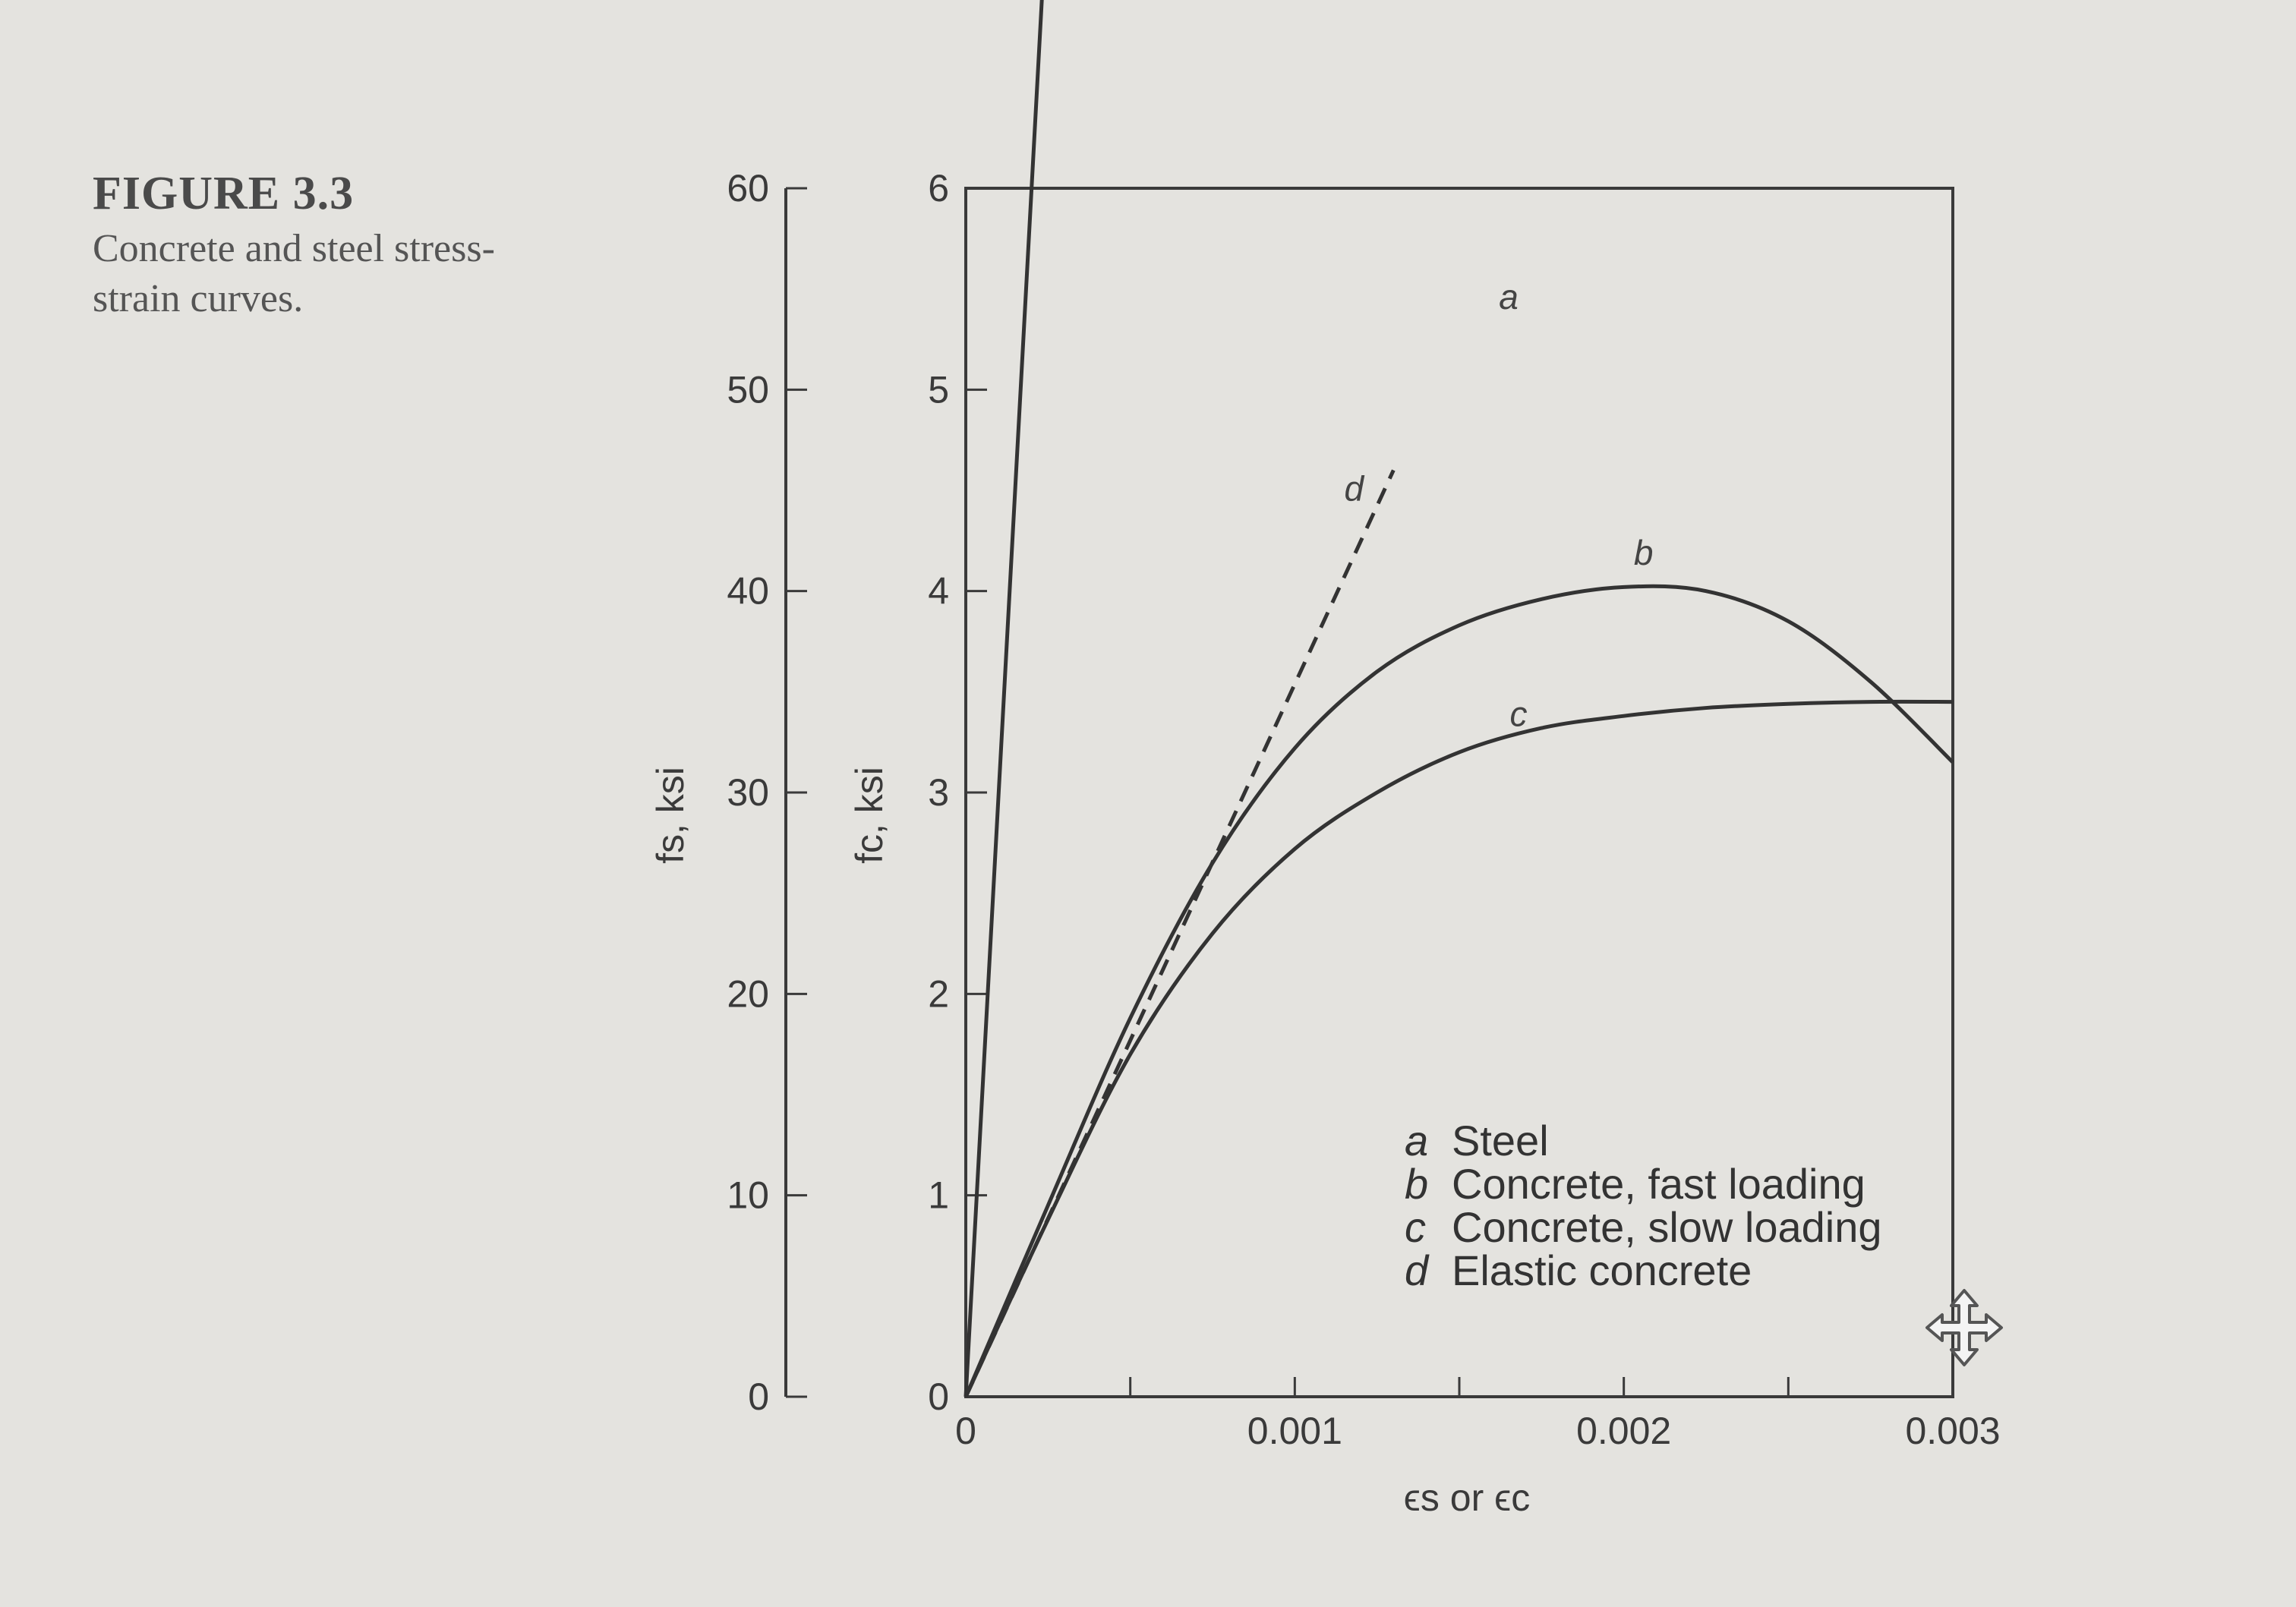 This screenshot has width=2296, height=1607. I want to click on legend-entry-b: Concrete, fast loading, so click(1659, 1184).